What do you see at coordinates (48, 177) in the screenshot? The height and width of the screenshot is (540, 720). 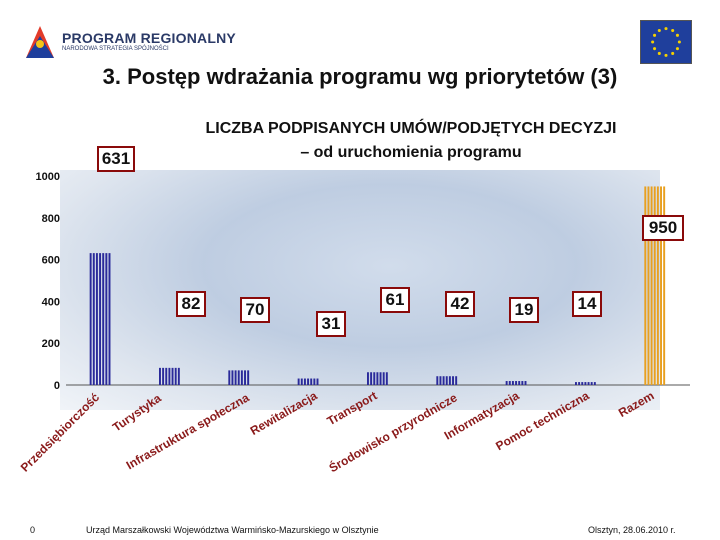 I see `y-tick-label: 1000` at bounding box center [48, 177].